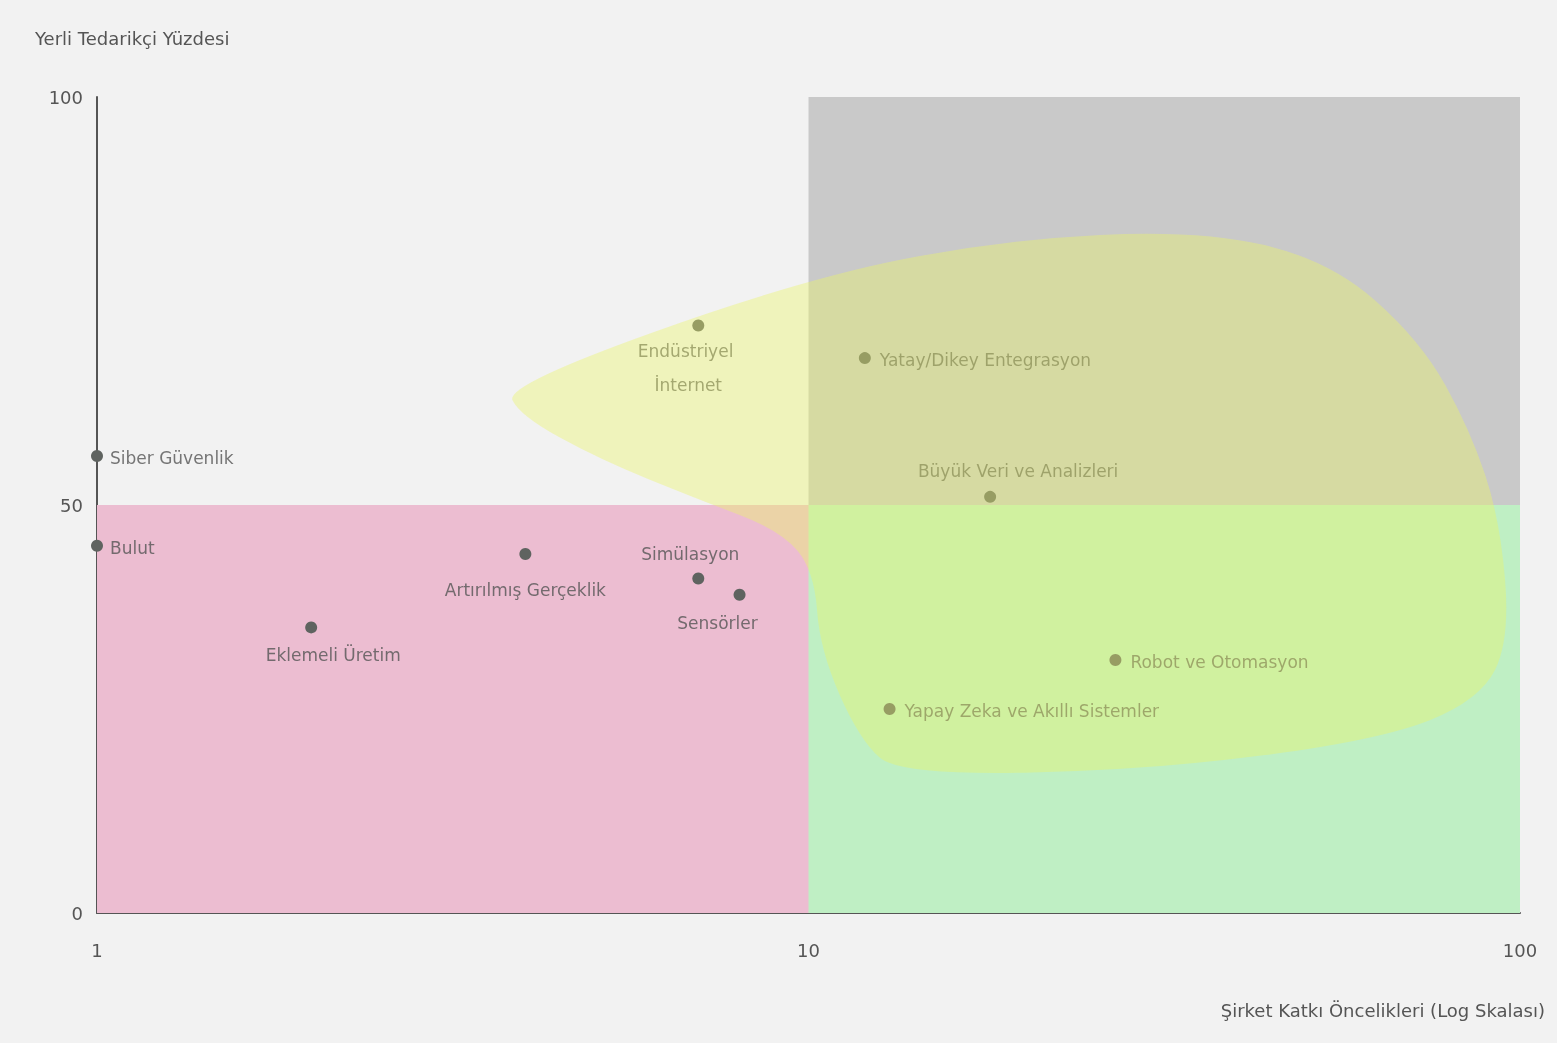  Describe the element at coordinates (1219, 662) in the screenshot. I see `annotation: Robot ve Otomasyon` at that location.